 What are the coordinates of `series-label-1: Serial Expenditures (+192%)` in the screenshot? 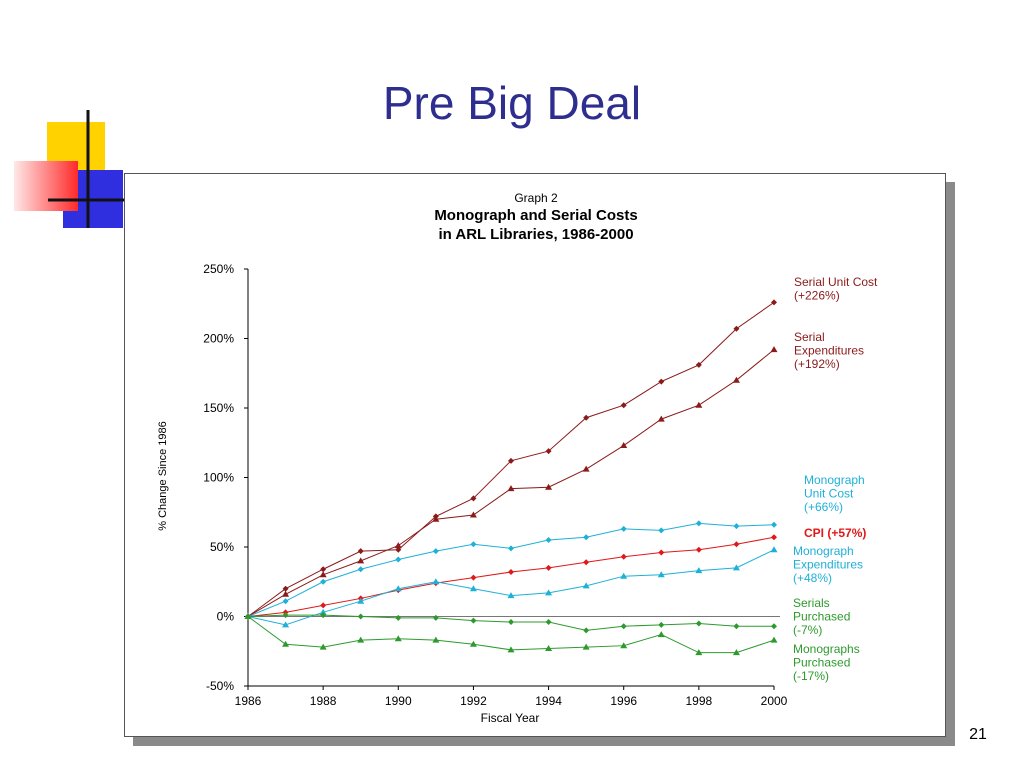 It's located at (829, 350).